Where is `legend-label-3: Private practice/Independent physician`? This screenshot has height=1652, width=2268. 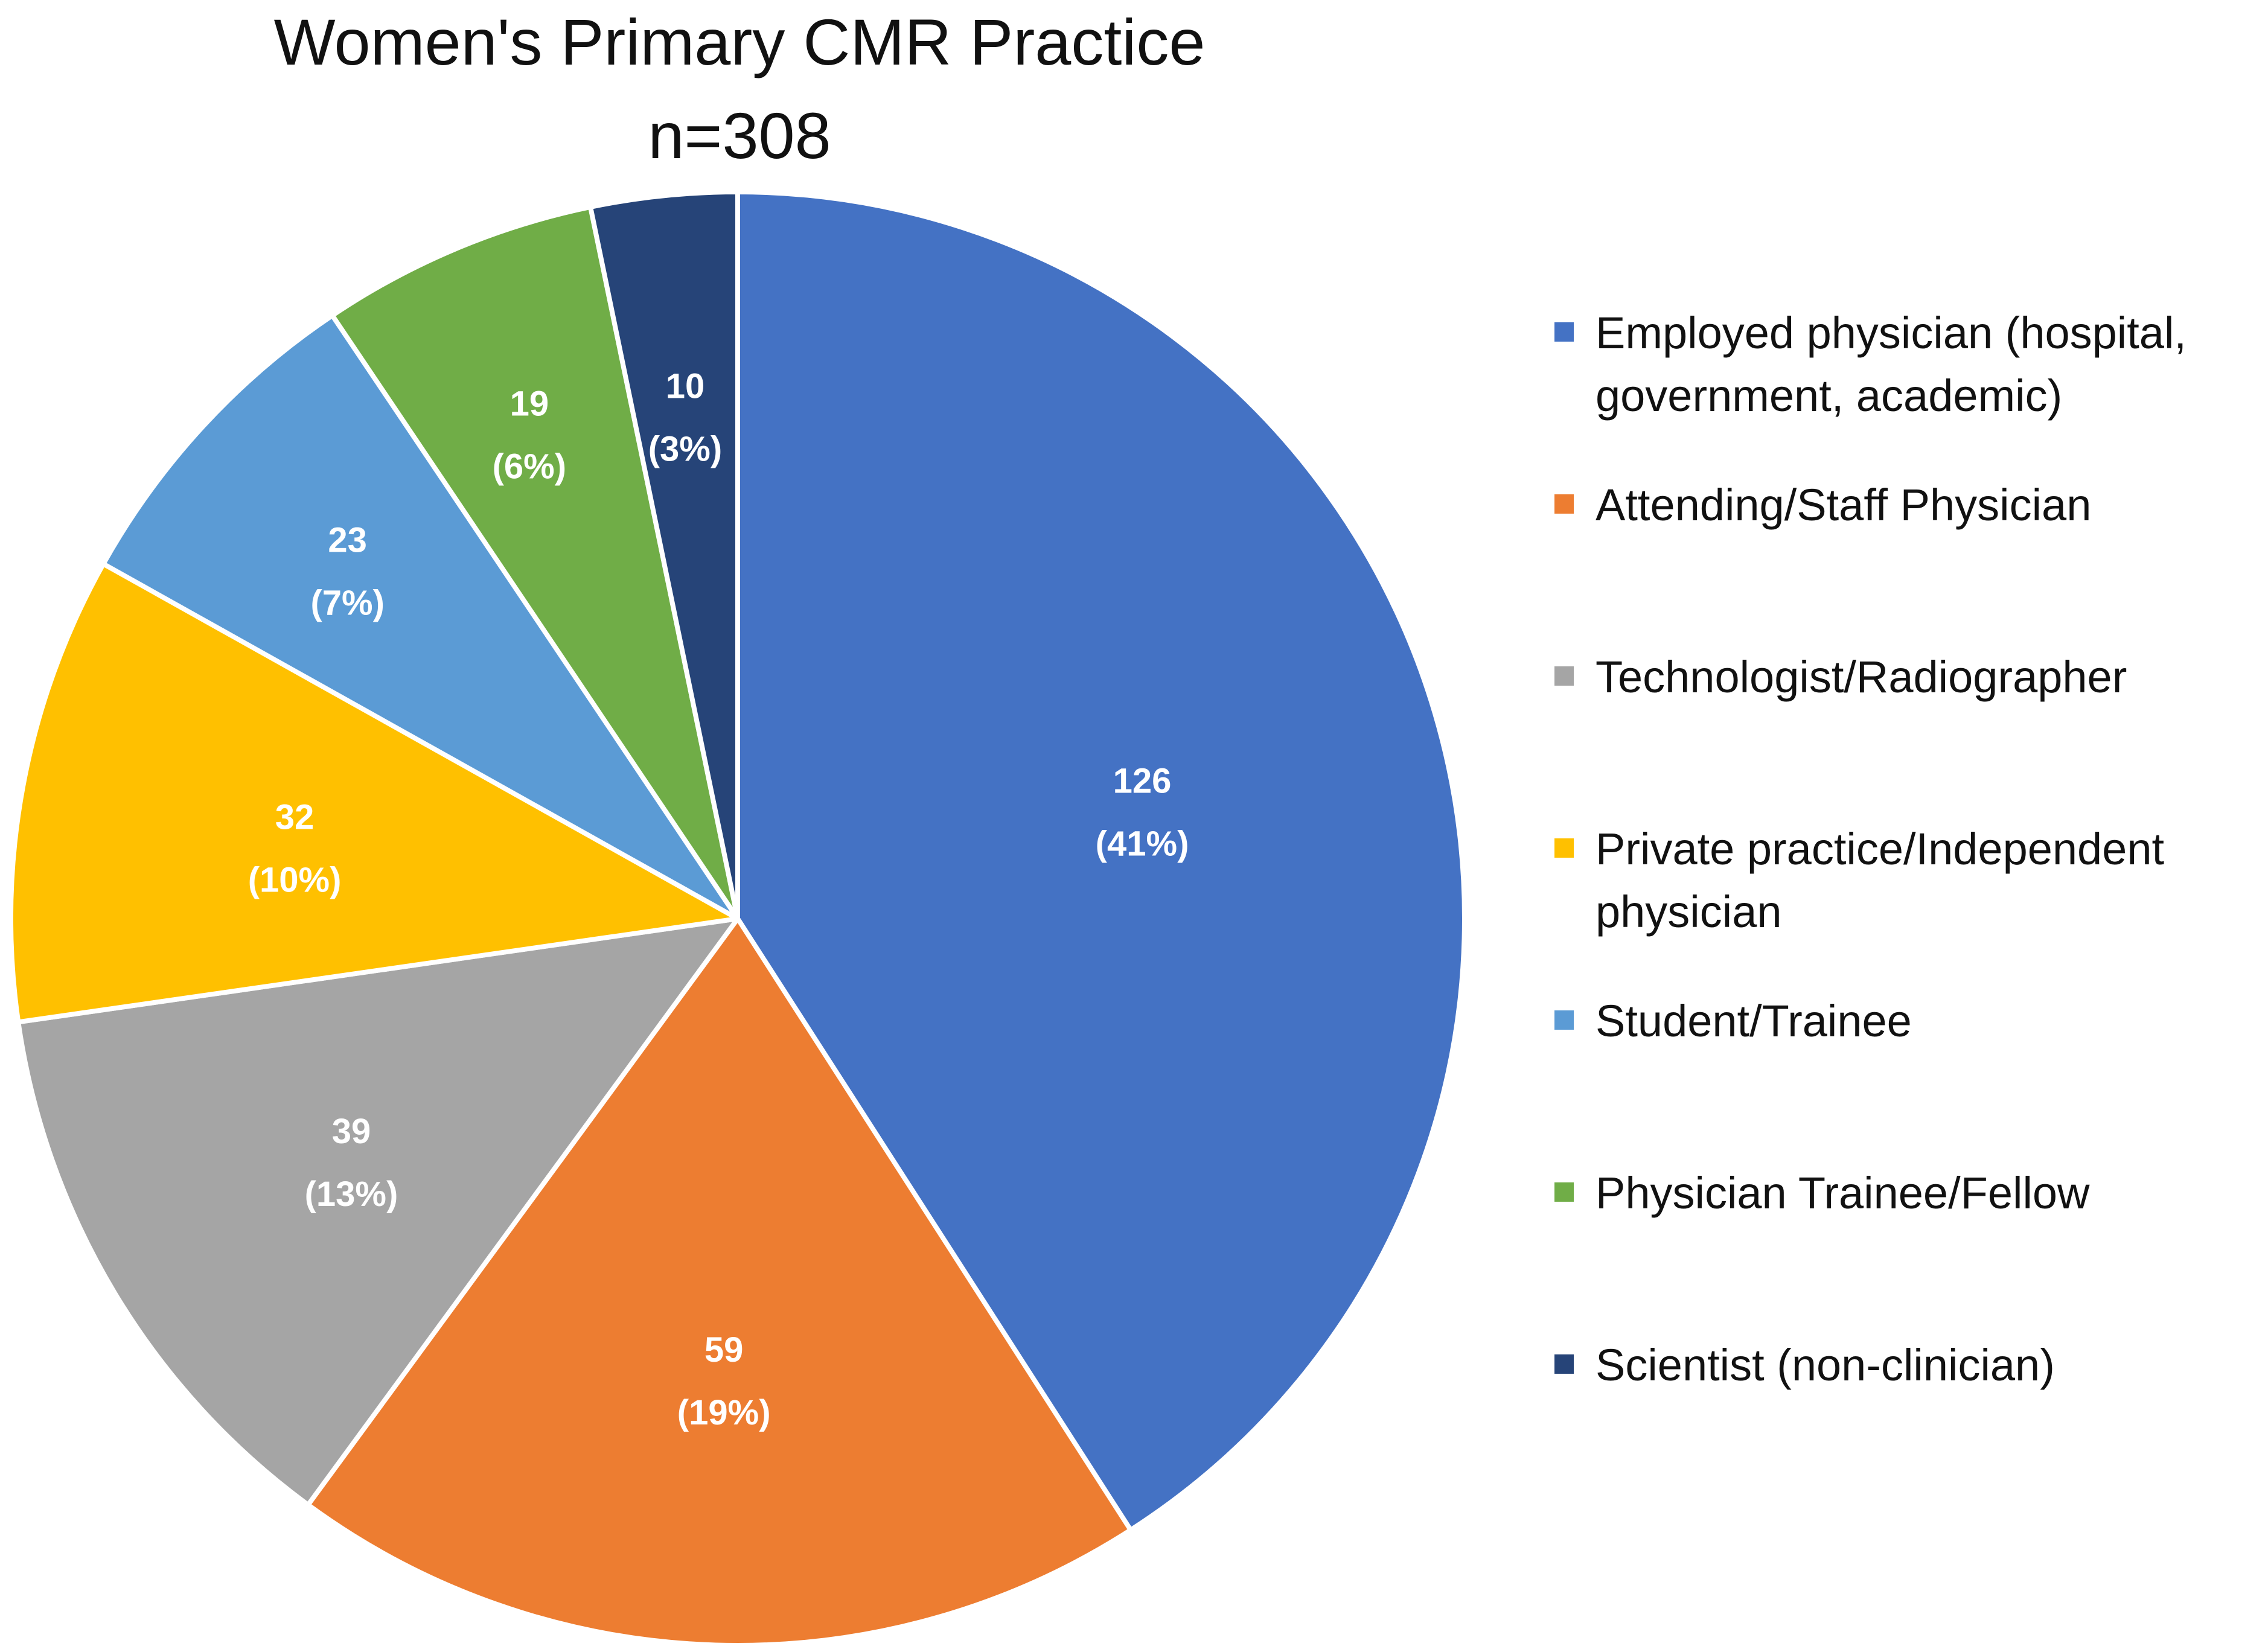 legend-label-3: Private practice/Independent physician is located at coordinates (1881, 880).